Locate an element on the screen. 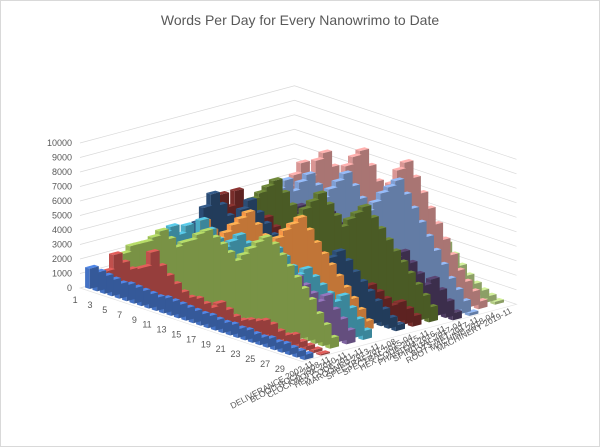  z-tick-label: 0 is located at coordinates (69, 288).